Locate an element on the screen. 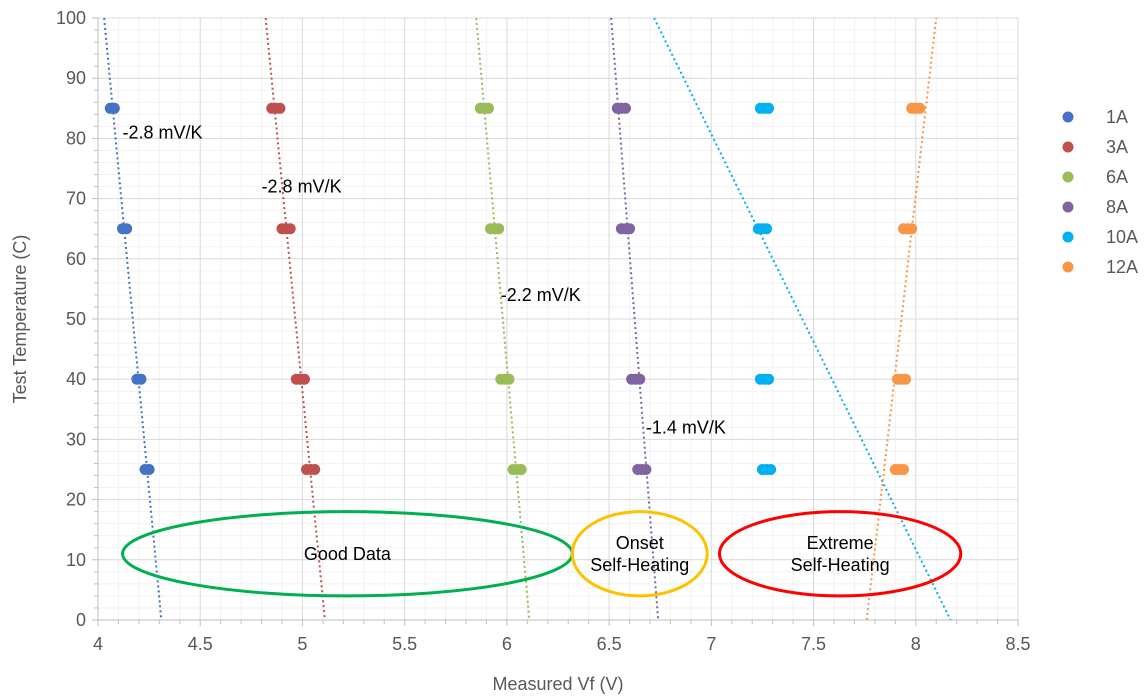 Image resolution: width=1148 pixels, height=698 pixels. region-label: Extreme is located at coordinates (840, 543).